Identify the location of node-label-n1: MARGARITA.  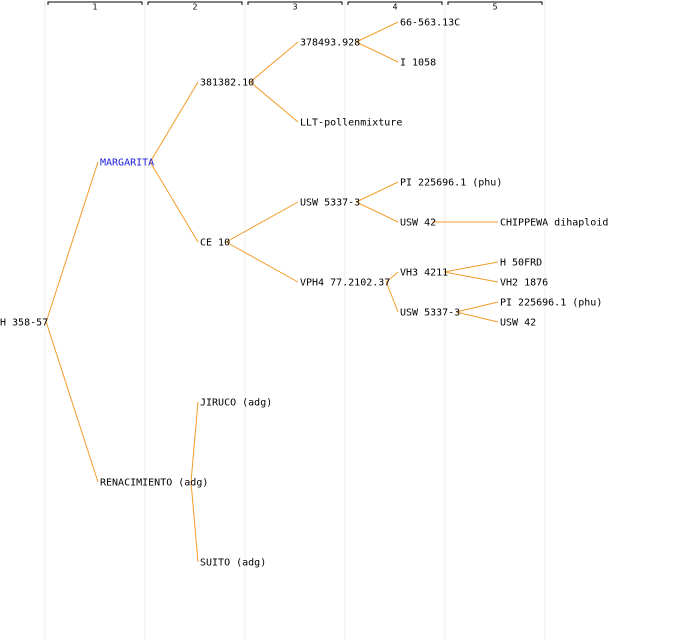
(127, 163).